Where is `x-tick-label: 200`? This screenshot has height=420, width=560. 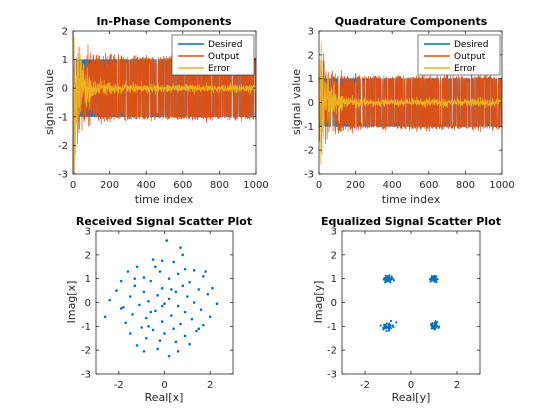 x-tick-label: 200 is located at coordinates (355, 185).